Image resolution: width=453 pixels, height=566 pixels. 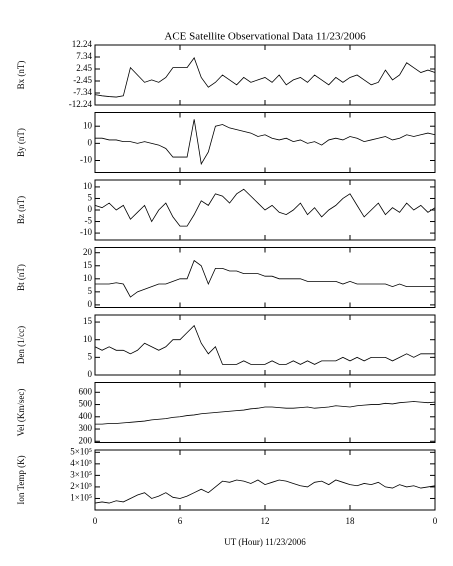 I want to click on y-tick-label: 5×10⁵, so click(x=81, y=451).